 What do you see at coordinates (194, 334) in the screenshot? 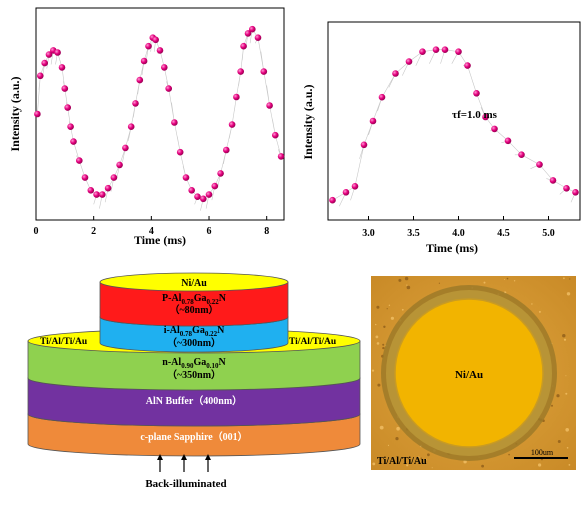
I see `i-layer` at bounding box center [194, 334].